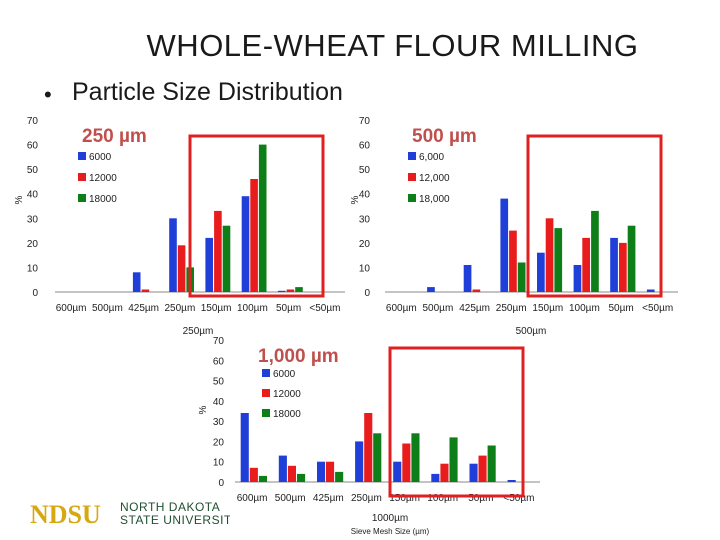  Describe the element at coordinates (219, 341) in the screenshot. I see `chart3-ytick-70: 70` at that location.